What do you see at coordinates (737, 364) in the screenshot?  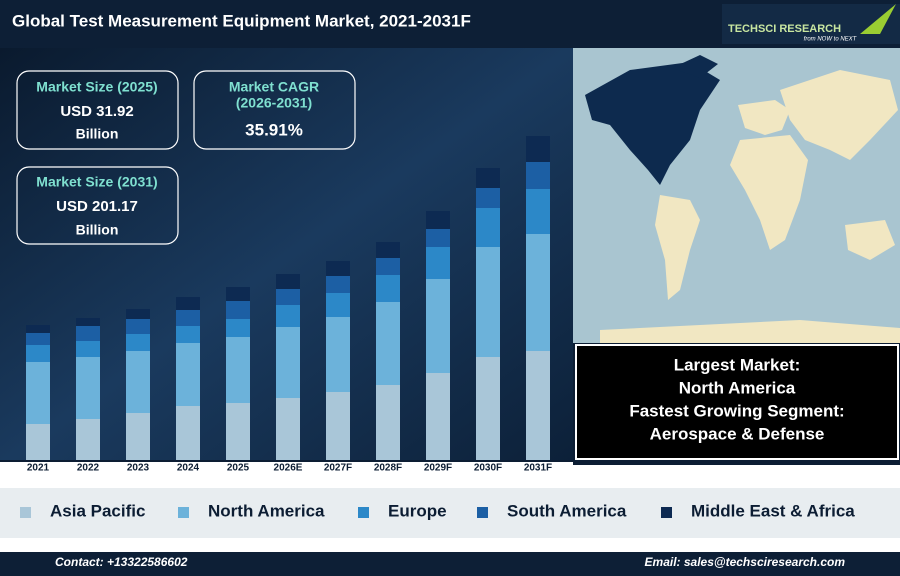 I see `highlight-text: Largest Market:` at bounding box center [737, 364].